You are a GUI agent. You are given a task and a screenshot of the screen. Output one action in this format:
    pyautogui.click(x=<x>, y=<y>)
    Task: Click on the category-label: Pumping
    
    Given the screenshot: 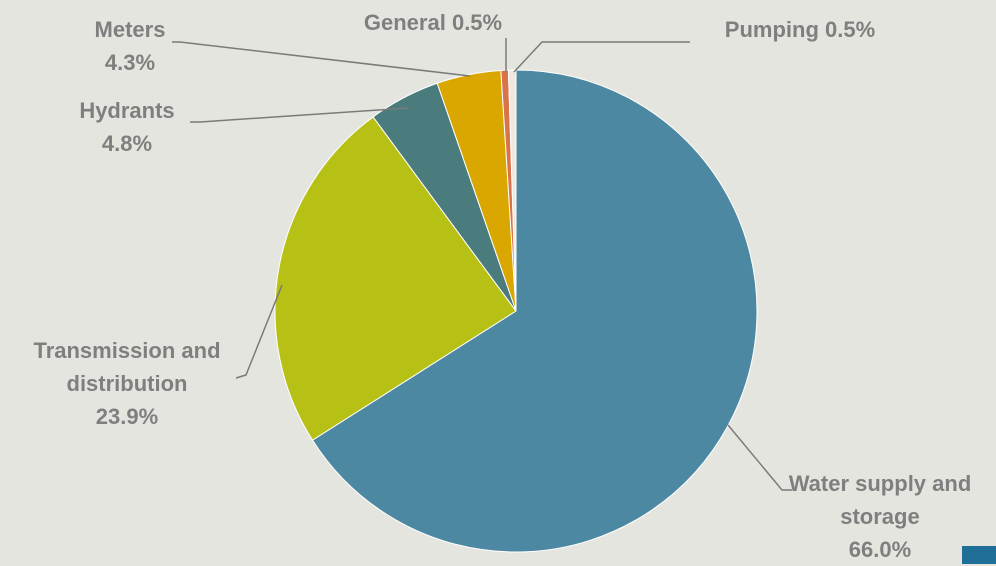 What is the action you would take?
    pyautogui.click(x=771, y=29)
    